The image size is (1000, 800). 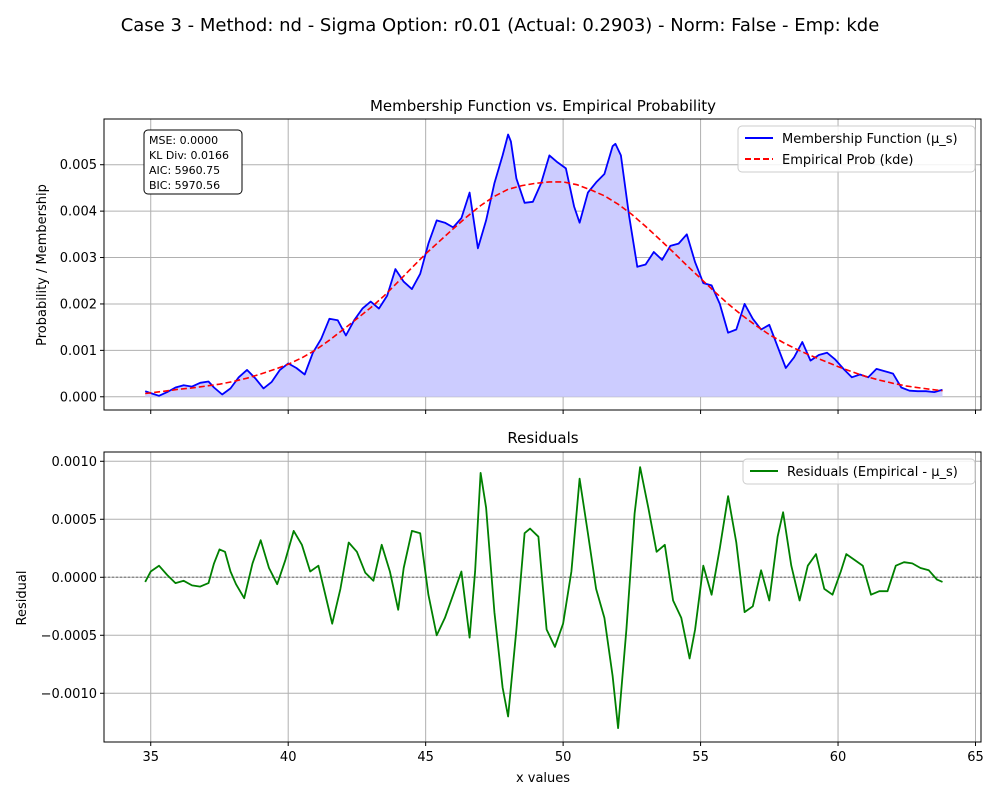 I want to click on stats-mse: MSE: 0.0000, so click(x=183, y=140).